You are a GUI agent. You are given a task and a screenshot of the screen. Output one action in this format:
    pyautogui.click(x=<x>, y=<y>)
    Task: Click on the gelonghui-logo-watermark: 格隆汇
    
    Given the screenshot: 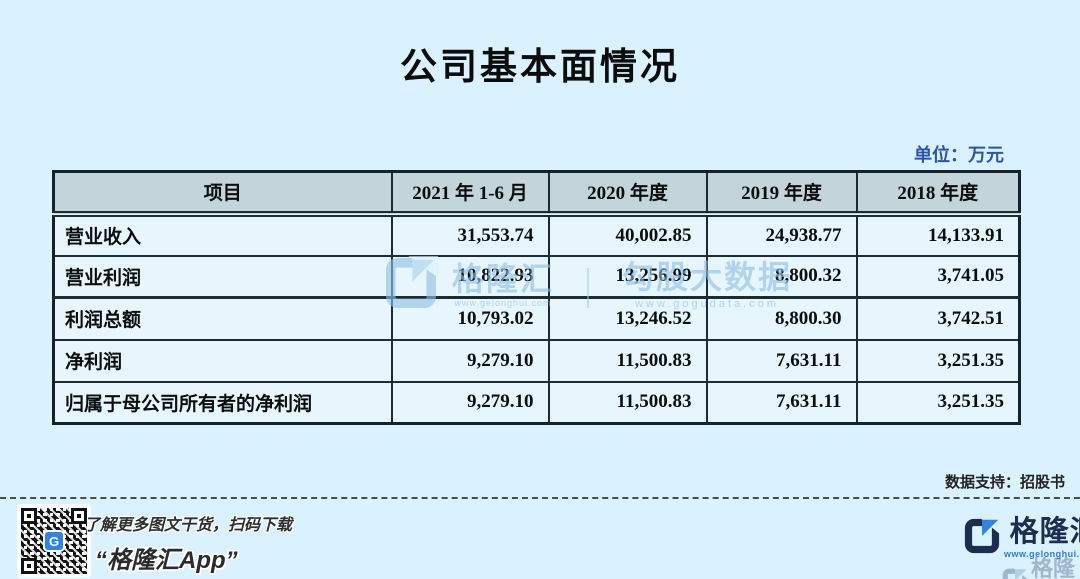 What is the action you would take?
    pyautogui.click(x=1041, y=565)
    